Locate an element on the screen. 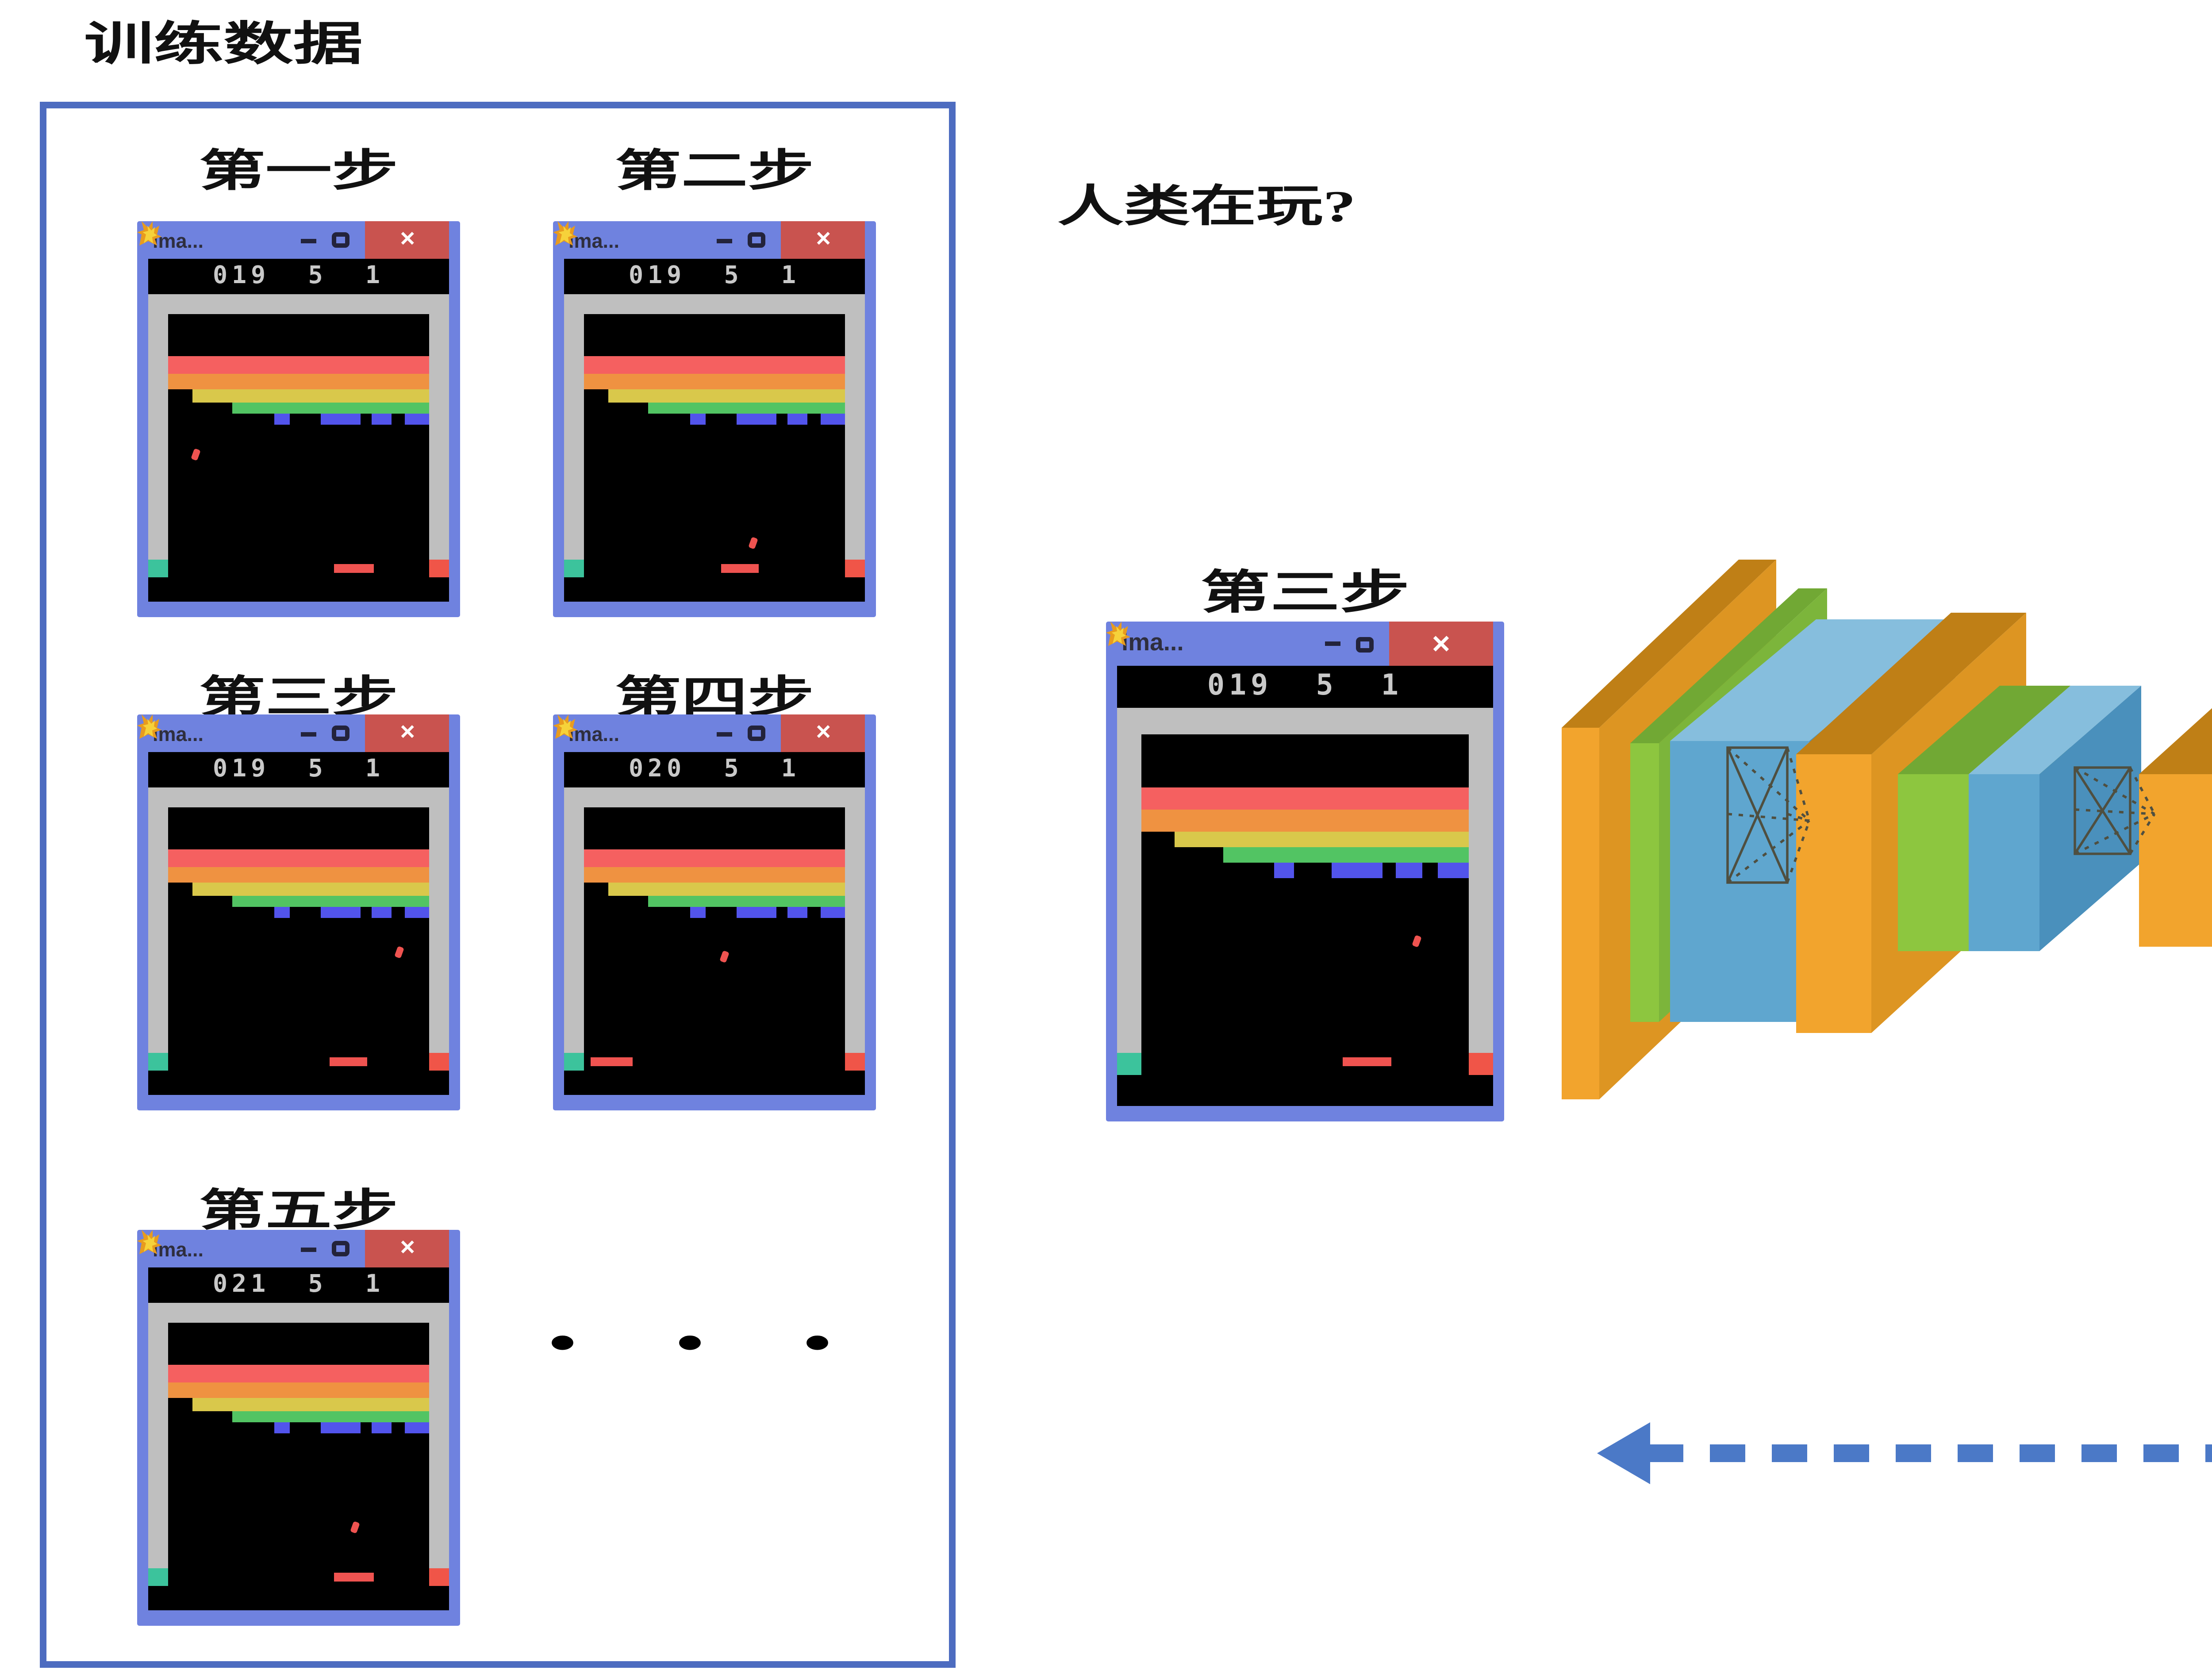  score-display: 019 5 1 is located at coordinates (715, 276).